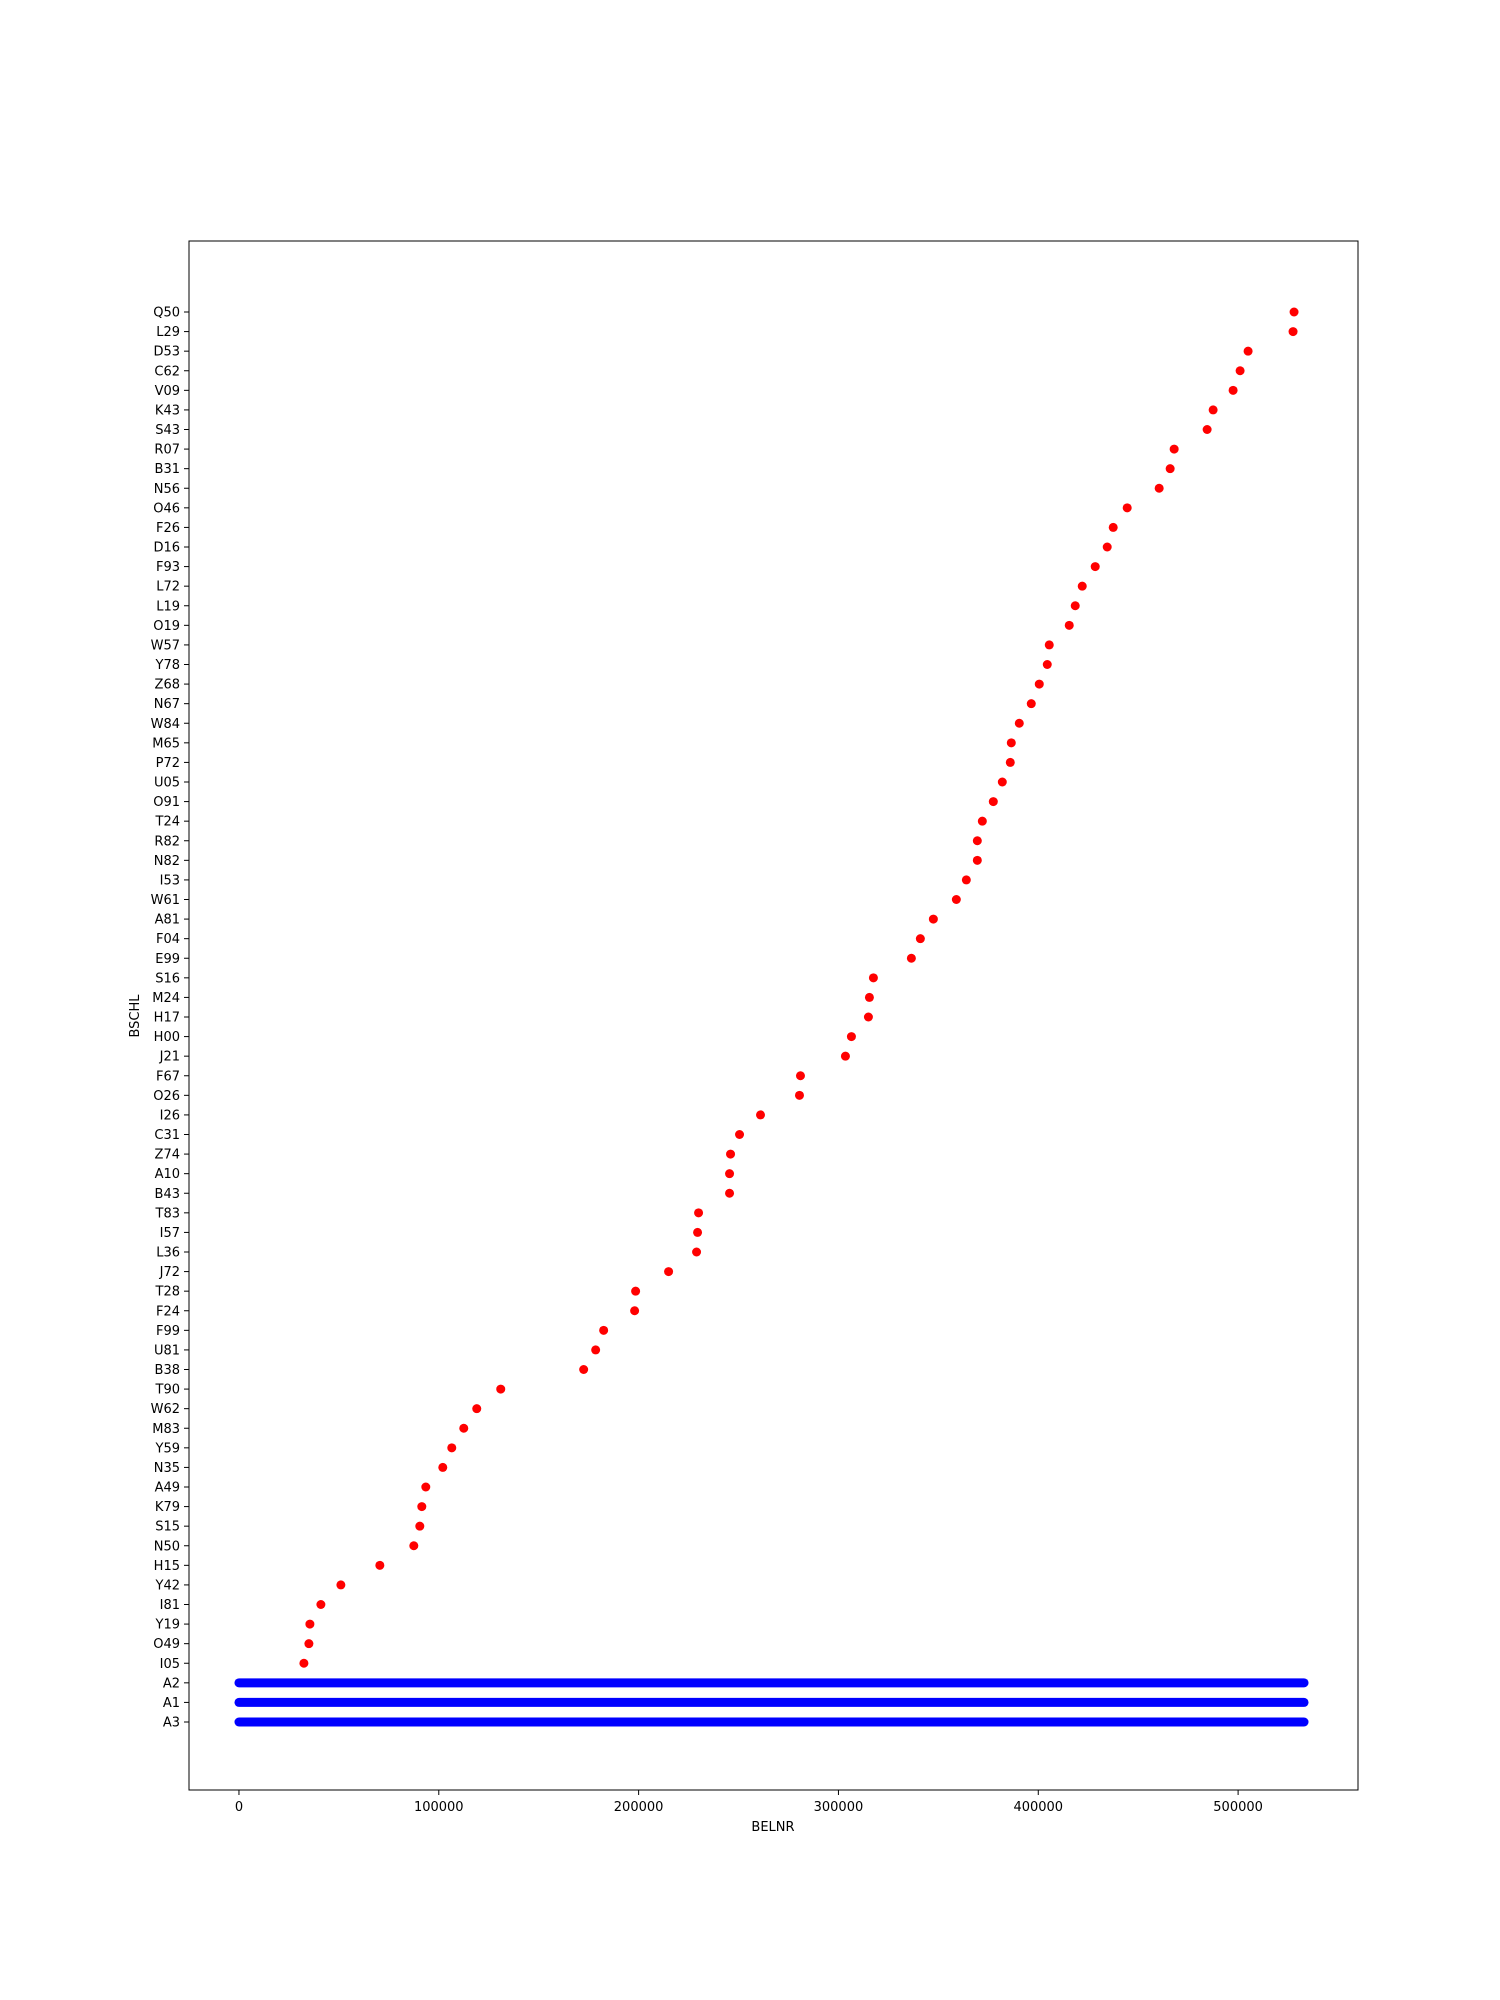  What do you see at coordinates (1069, 625) in the screenshot?
I see `red-point-O19` at bounding box center [1069, 625].